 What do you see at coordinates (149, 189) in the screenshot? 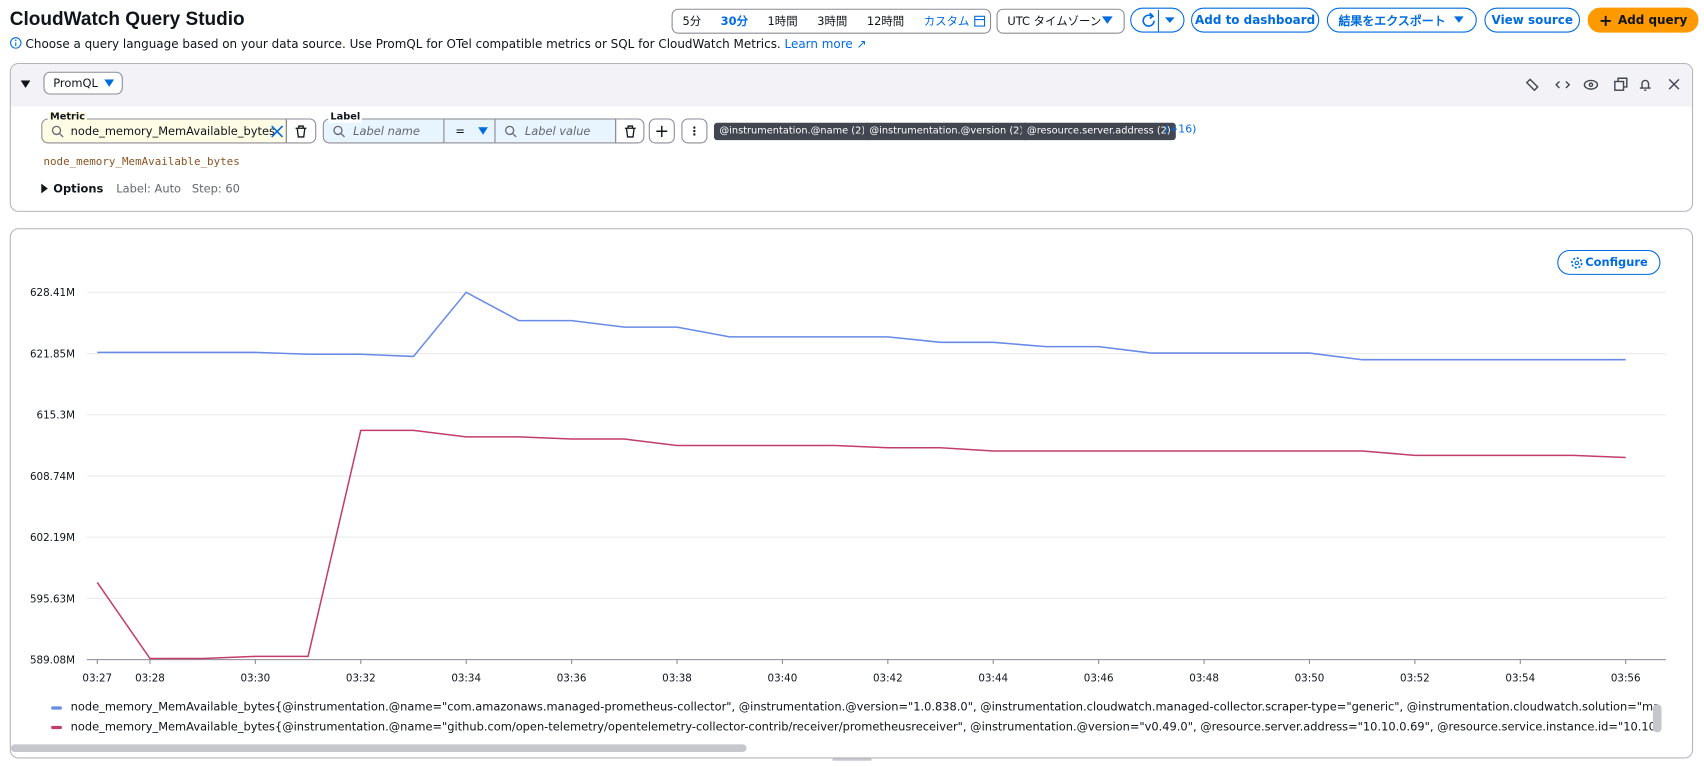
I see `option-label: Label: Auto` at bounding box center [149, 189].